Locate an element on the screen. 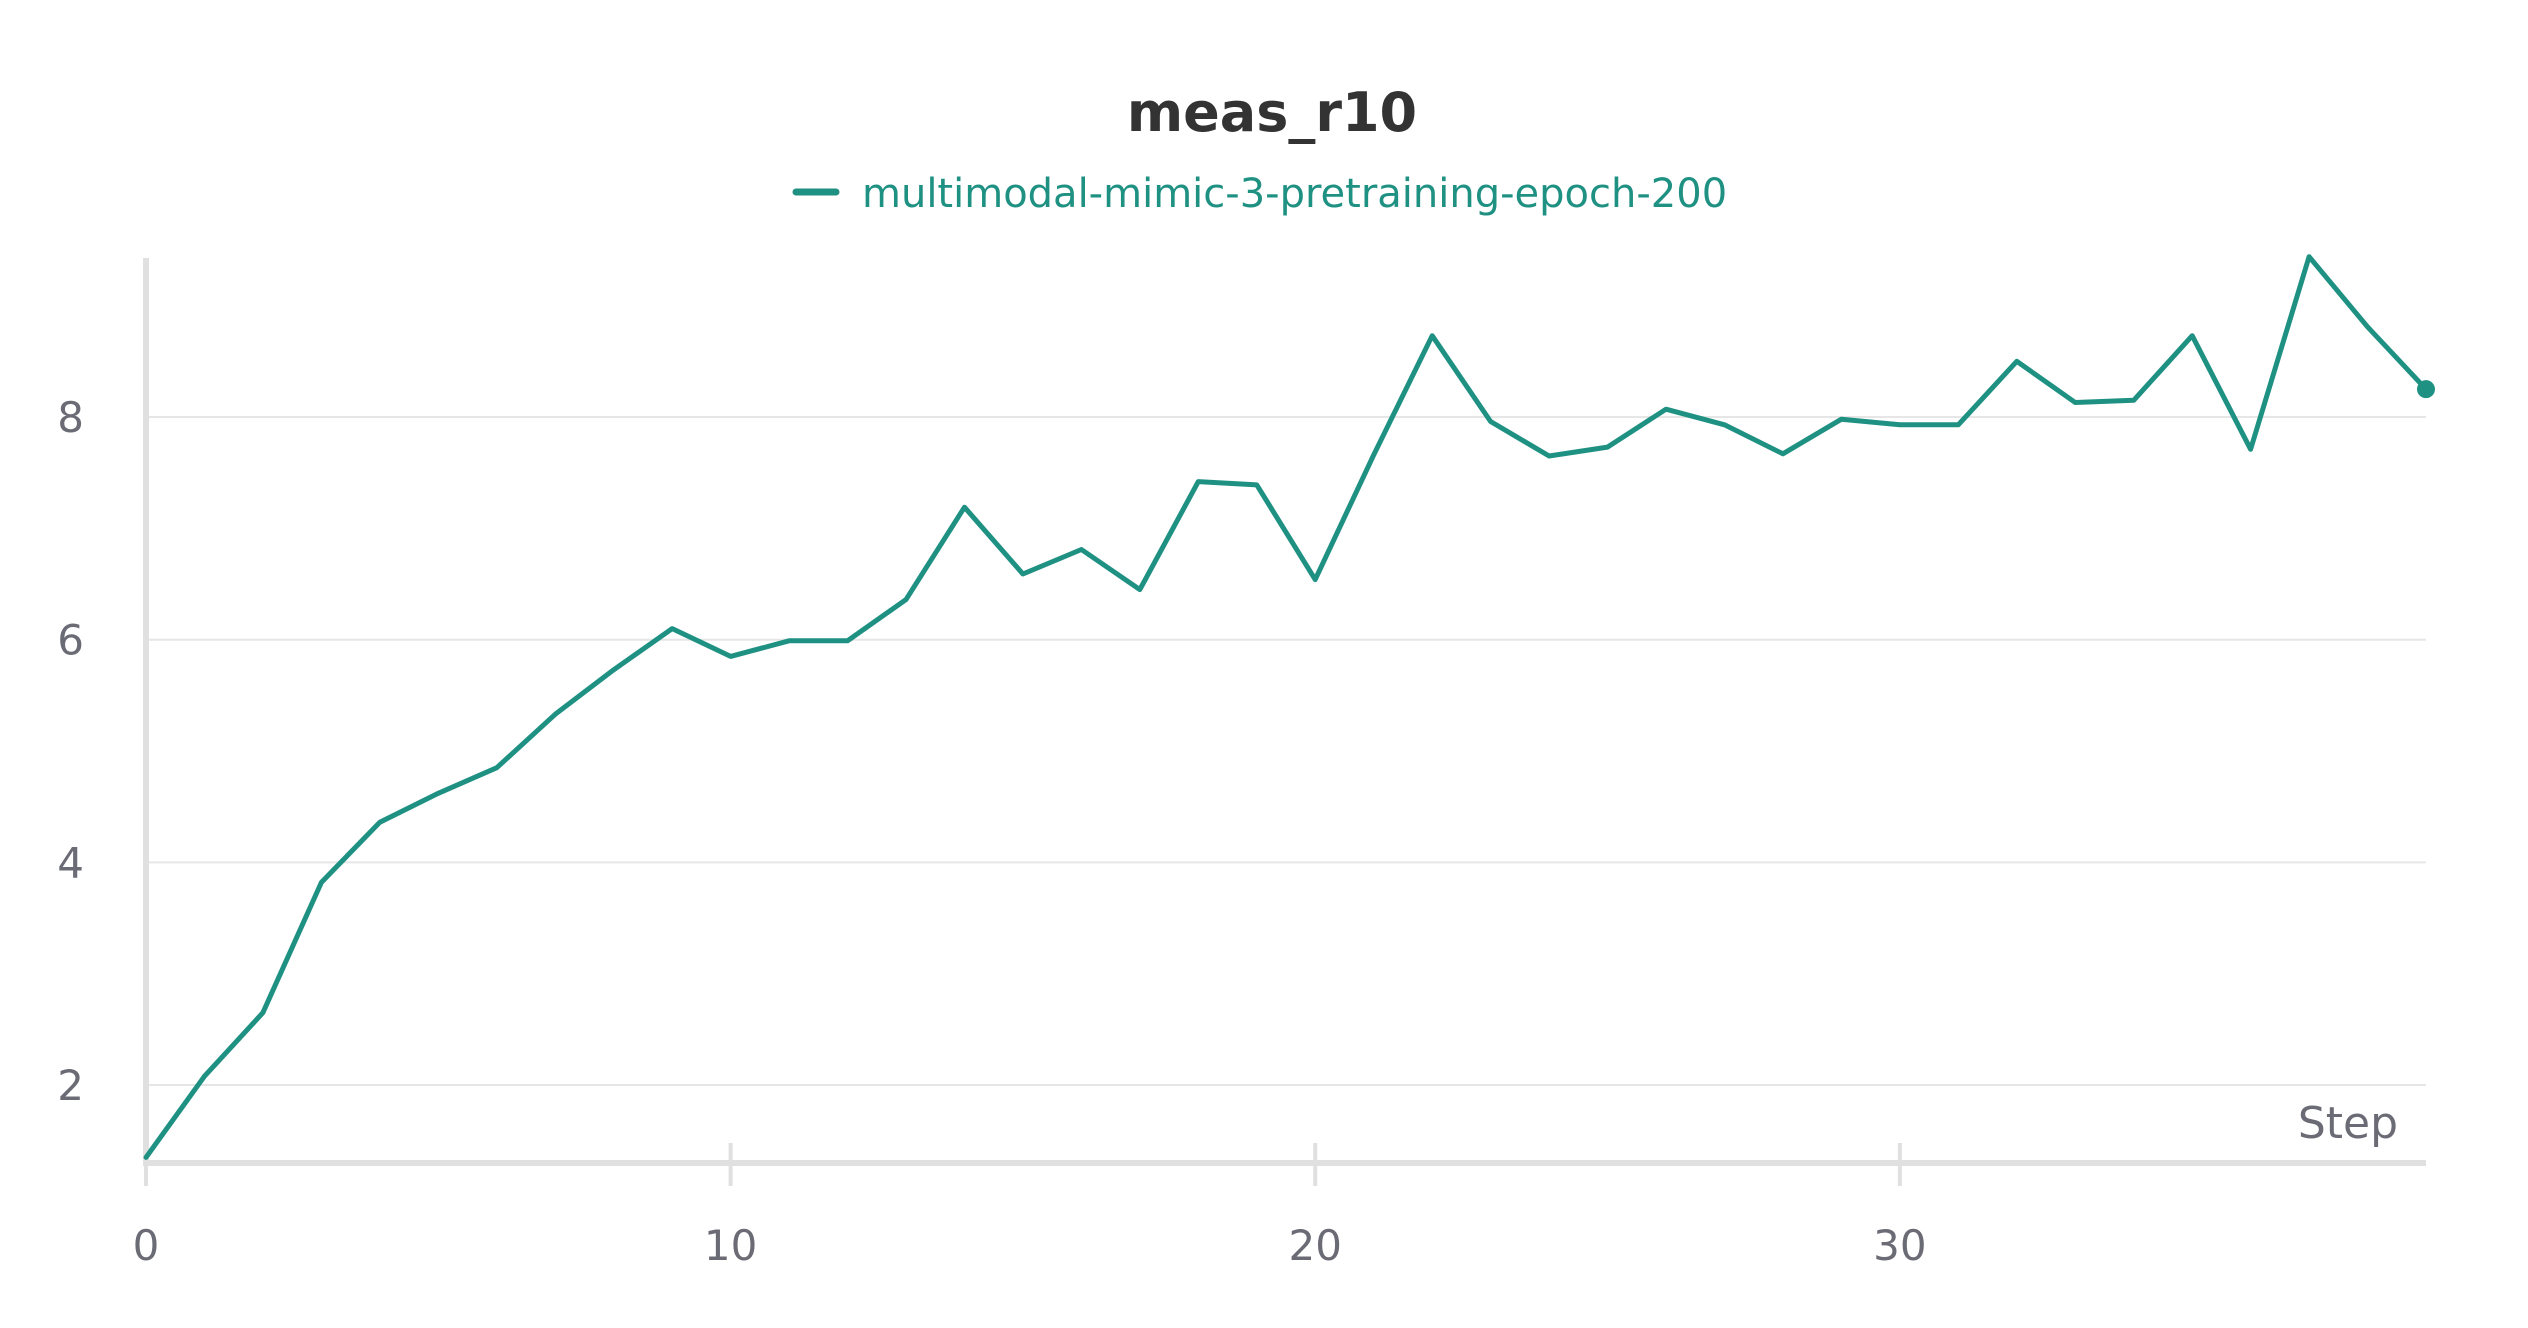 Image resolution: width=2528 pixels, height=1328 pixels. legend-label: multimodal-mimic-3-pretraining-epoch-200 is located at coordinates (1294, 194).